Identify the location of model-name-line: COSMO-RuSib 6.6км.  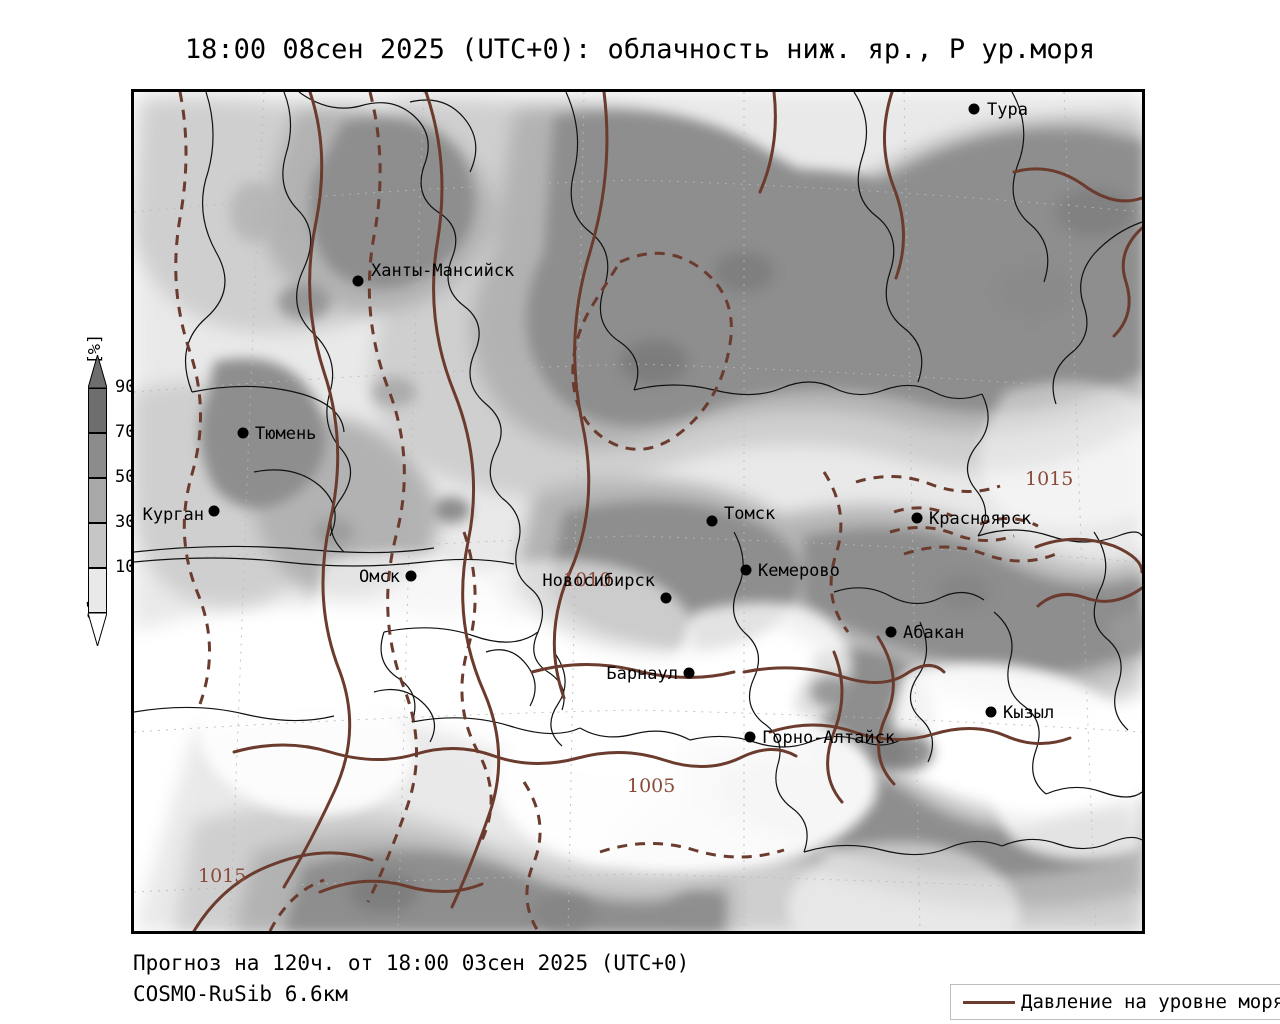
(240, 994).